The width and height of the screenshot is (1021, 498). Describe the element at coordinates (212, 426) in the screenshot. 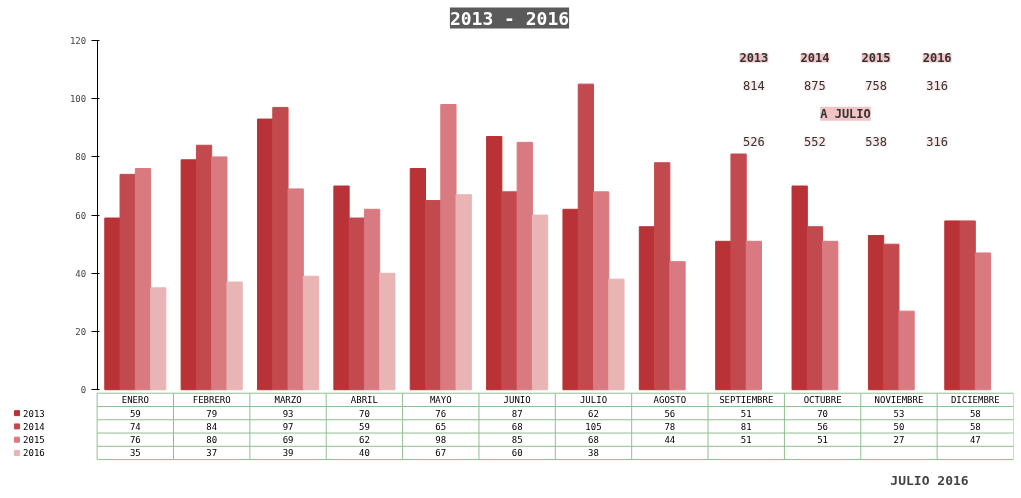

I see `data-label: 84` at that location.